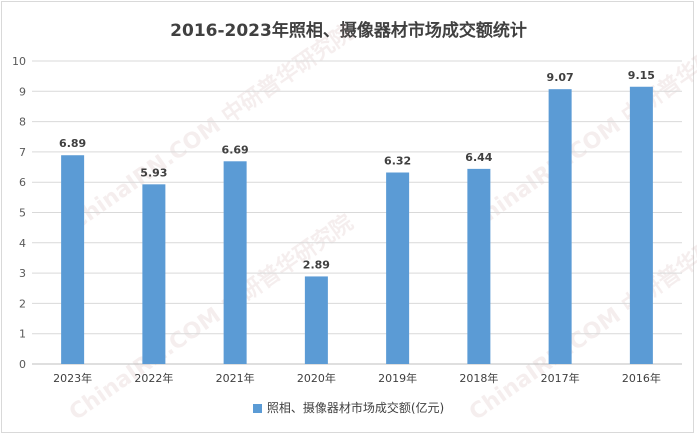 Image resolution: width=697 pixels, height=436 pixels. What do you see at coordinates (257, 408) in the screenshot?
I see `legend-swatch` at bounding box center [257, 408].